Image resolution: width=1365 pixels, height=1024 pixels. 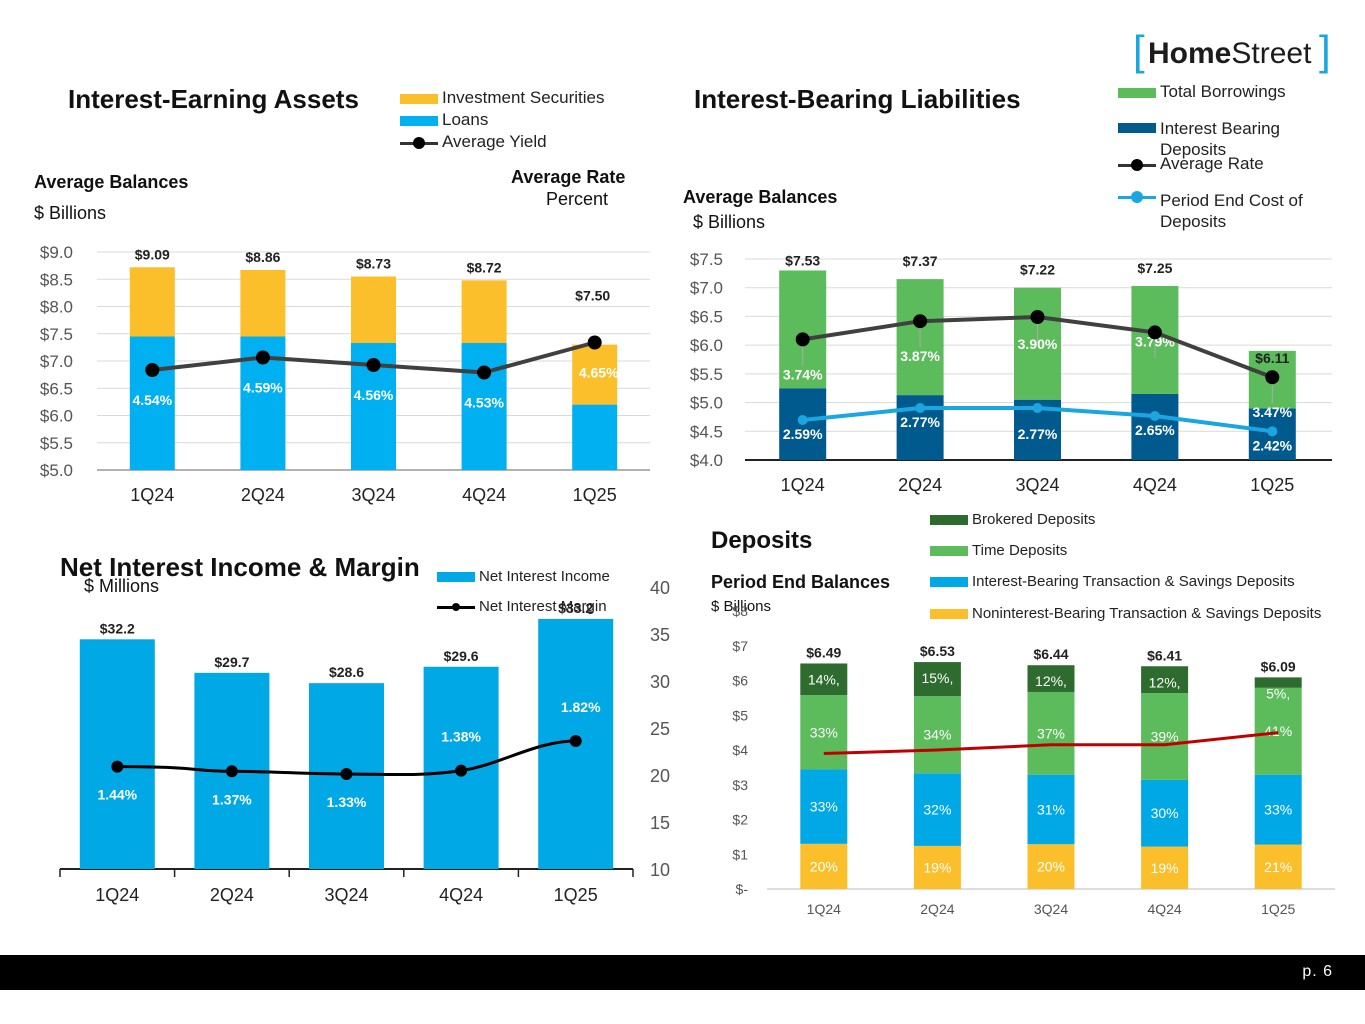 I want to click on deposits-ytick: $5, so click(x=740, y=715).